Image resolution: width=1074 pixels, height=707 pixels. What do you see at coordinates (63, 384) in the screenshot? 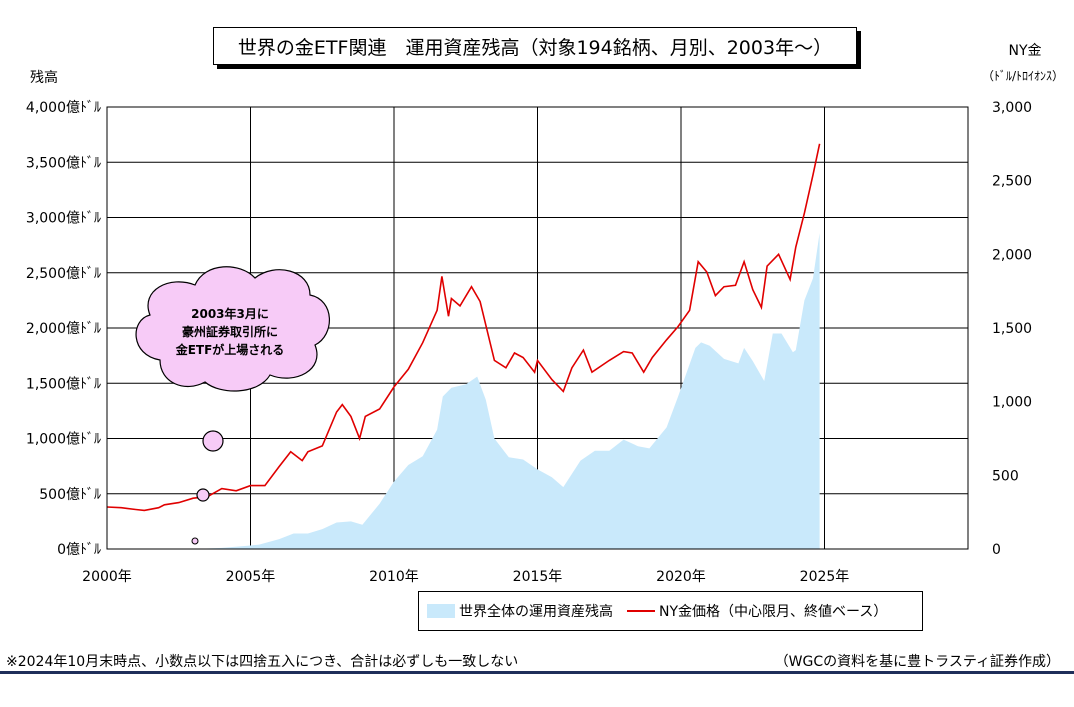
I see `y-left-tick-label: 1,500億ﾄﾞﾙ` at bounding box center [63, 384].